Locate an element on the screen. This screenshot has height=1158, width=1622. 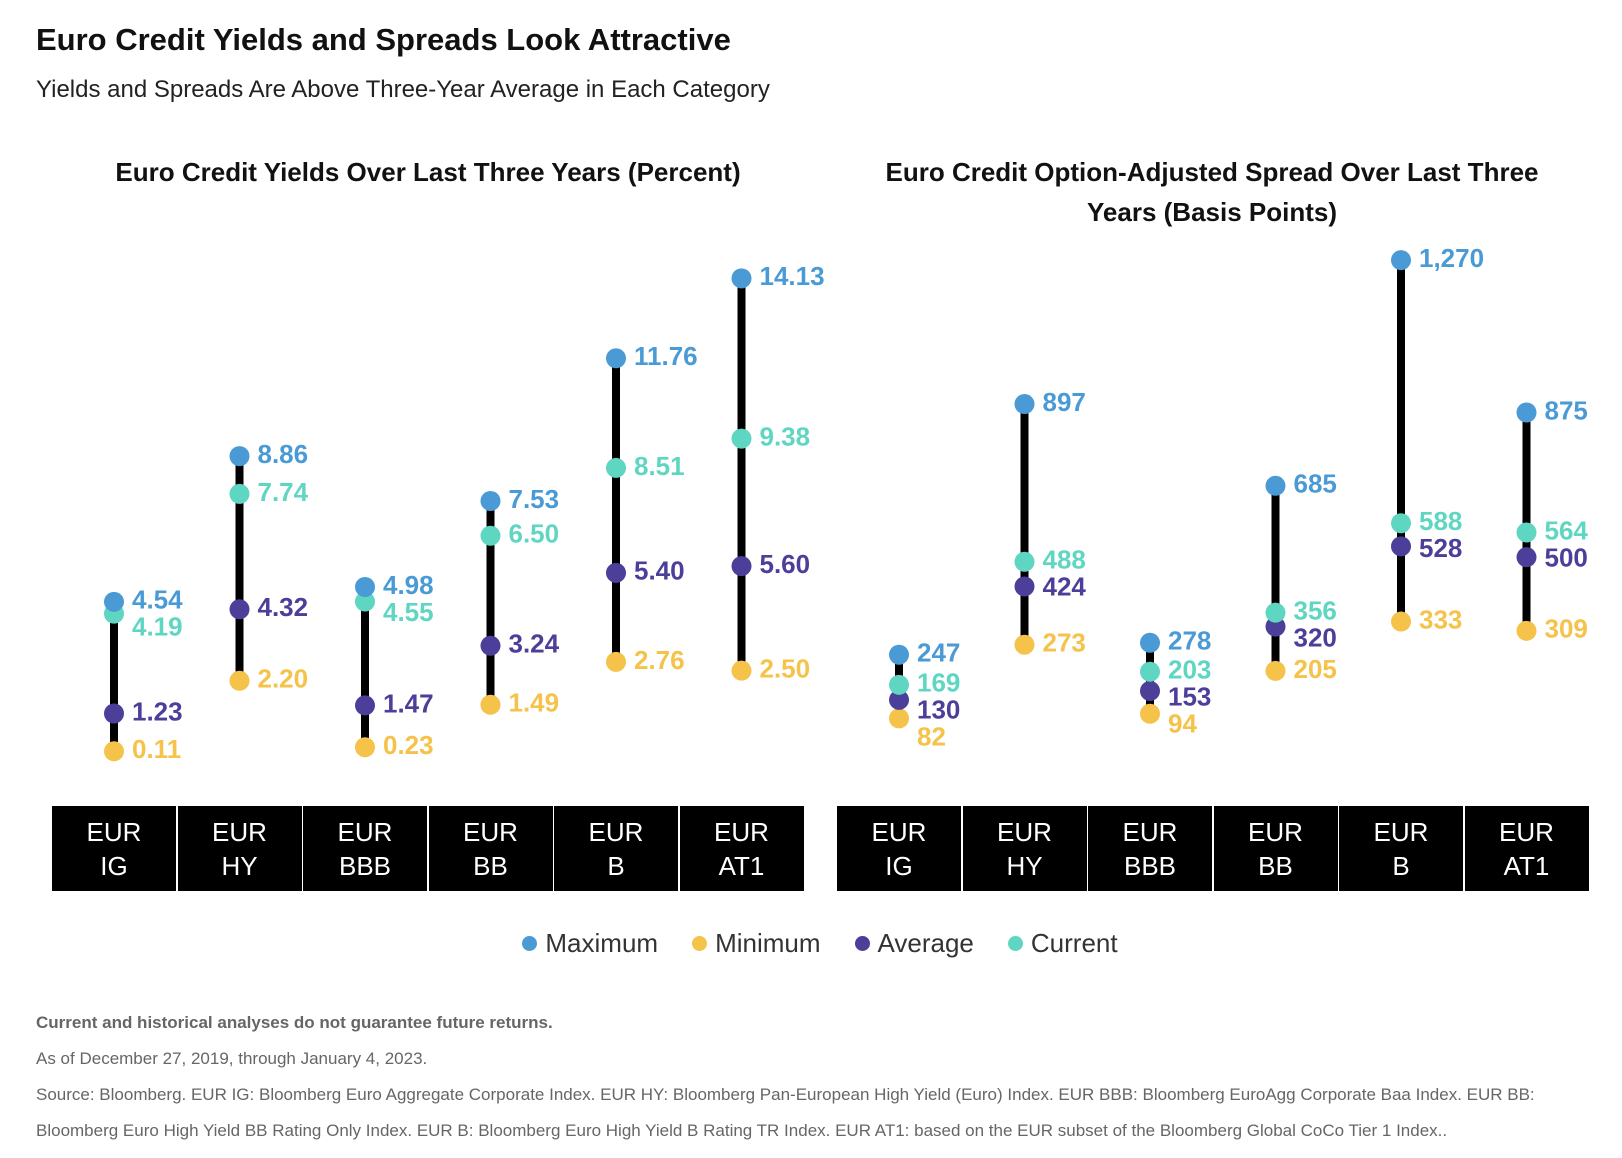
legend-item: Minimum is located at coordinates (756, 943).